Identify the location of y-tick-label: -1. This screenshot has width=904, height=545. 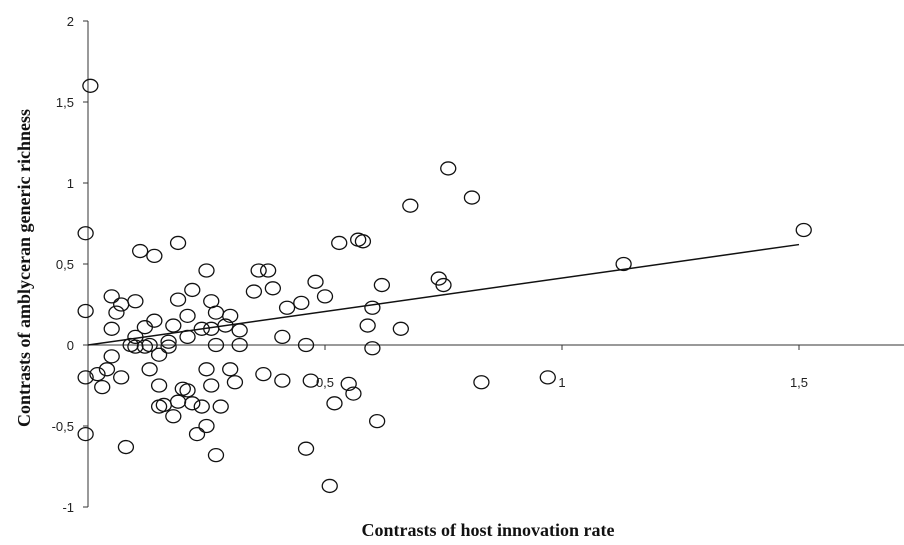
(68, 507).